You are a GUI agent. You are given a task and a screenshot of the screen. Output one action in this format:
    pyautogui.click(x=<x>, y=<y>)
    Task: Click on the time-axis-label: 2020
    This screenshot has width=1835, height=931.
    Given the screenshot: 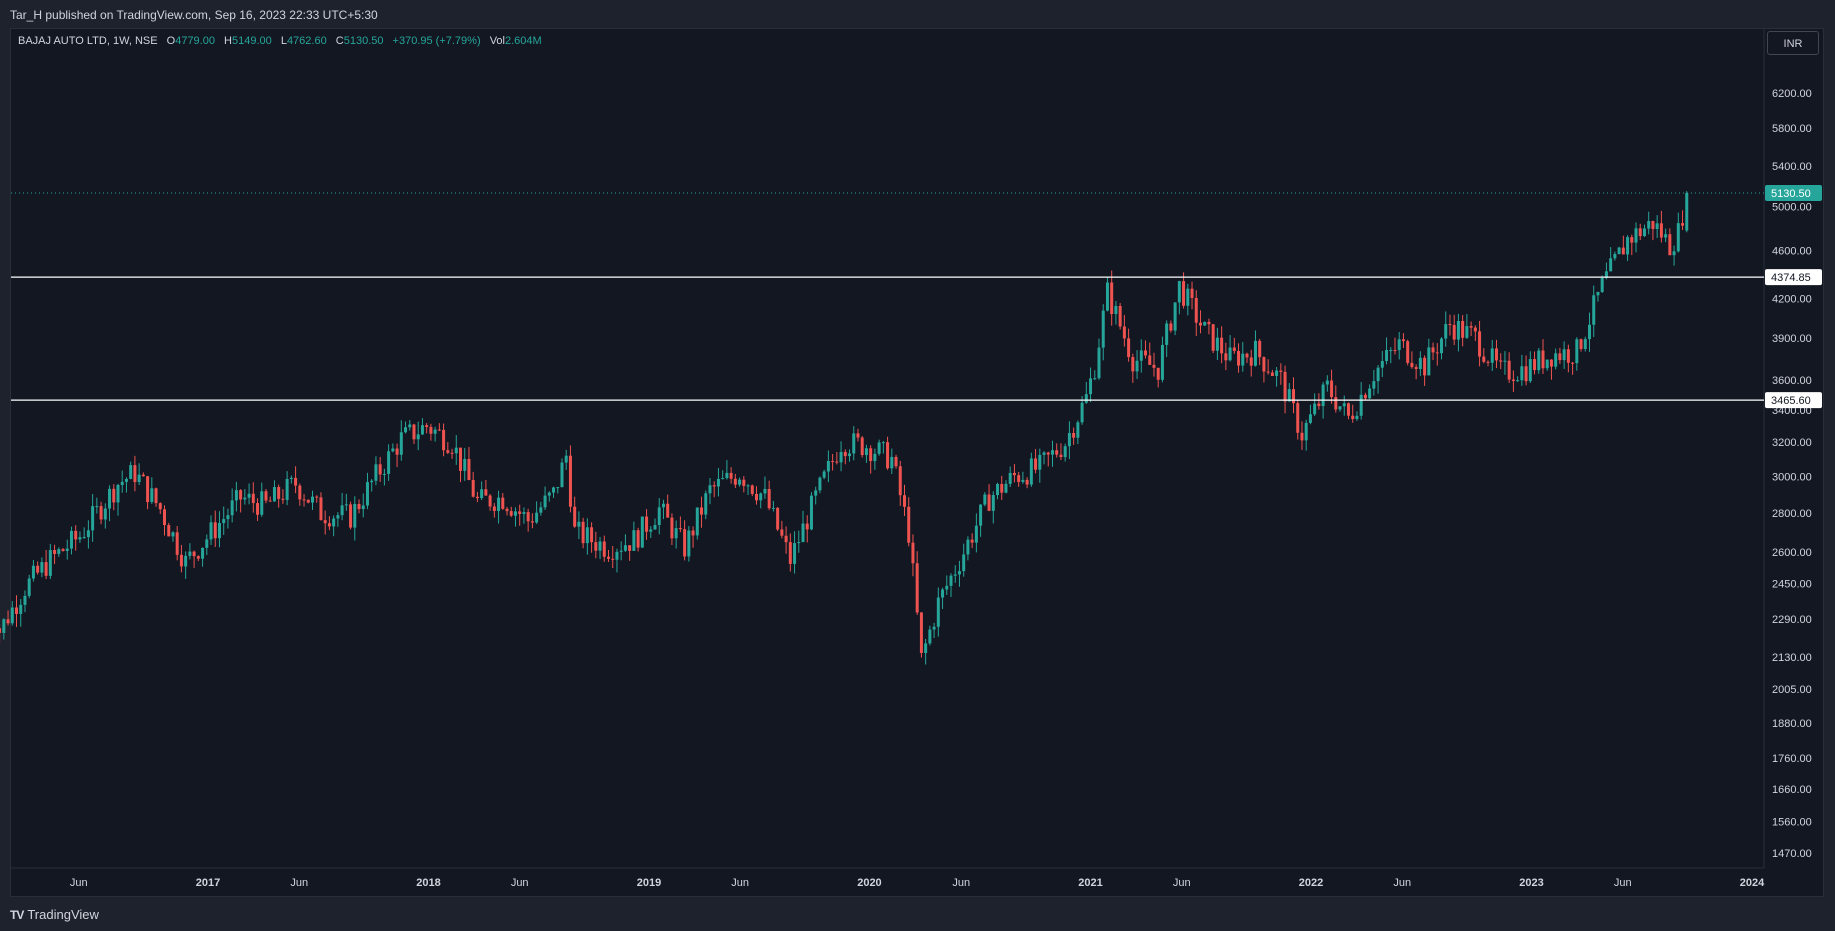 What is the action you would take?
    pyautogui.click(x=869, y=883)
    